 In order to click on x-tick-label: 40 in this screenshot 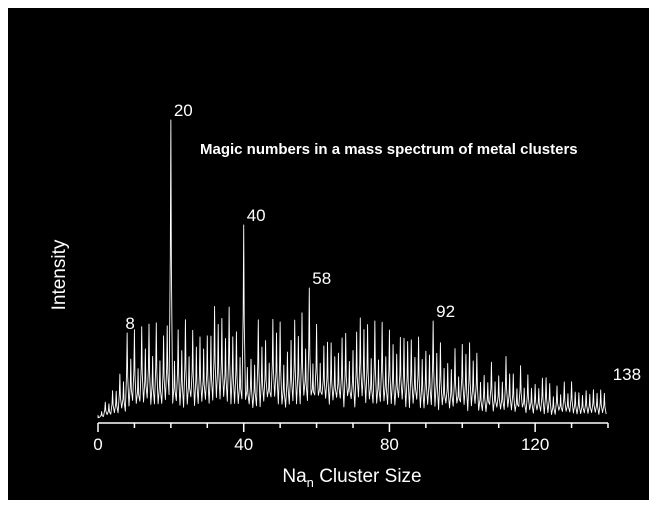, I will do `click(243, 444)`.